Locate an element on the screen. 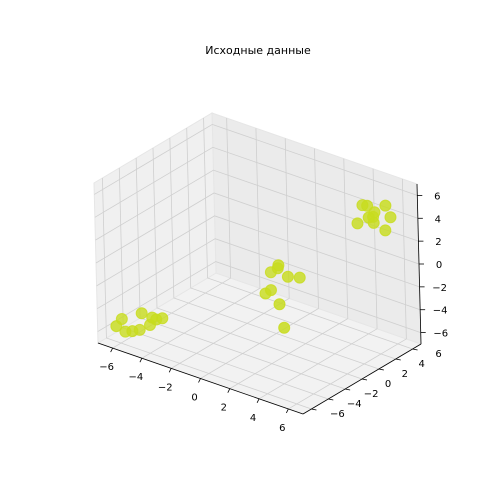  z-tick-label: −6 is located at coordinates (440, 334).